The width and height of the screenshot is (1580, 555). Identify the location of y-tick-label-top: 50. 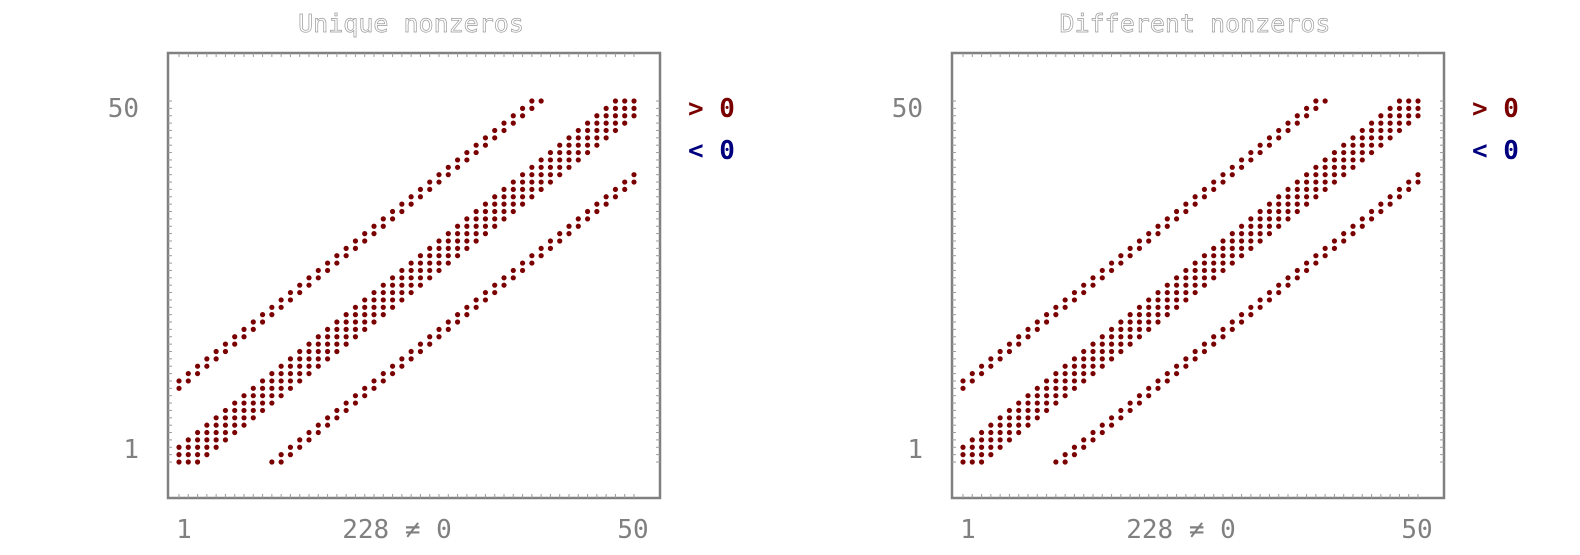
(907, 109).